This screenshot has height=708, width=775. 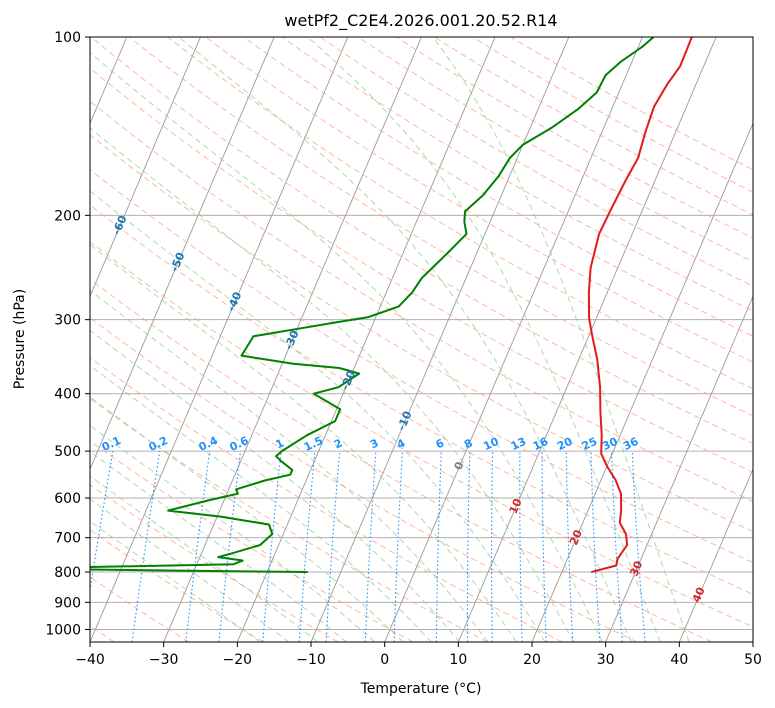 What do you see at coordinates (516, 505) in the screenshot?
I see `dry-adiabat-label: 10` at bounding box center [516, 505].